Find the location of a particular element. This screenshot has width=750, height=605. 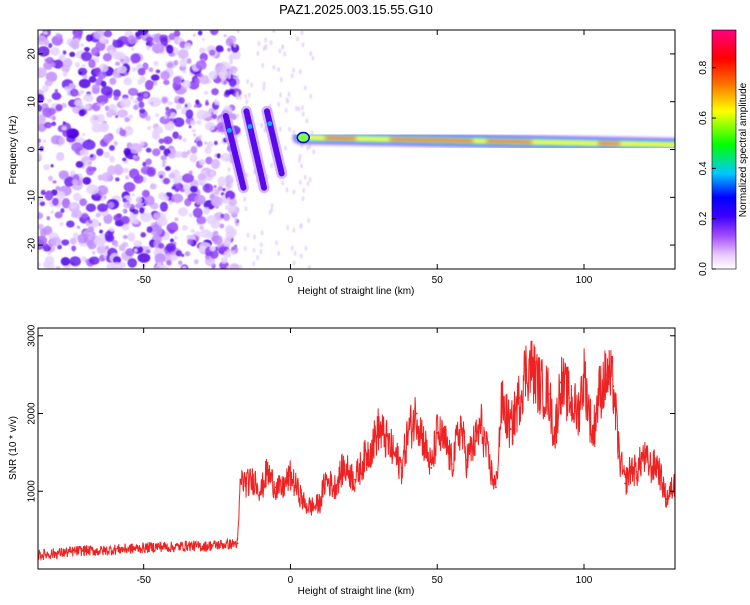

colorbar-tick-label: 0.8 is located at coordinates (703, 67).